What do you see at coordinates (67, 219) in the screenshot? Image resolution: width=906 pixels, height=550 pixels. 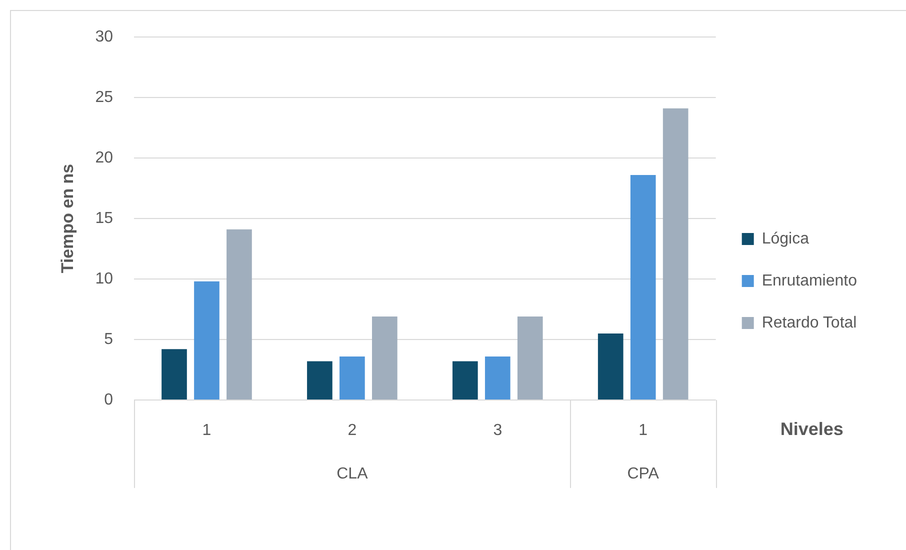 I see `y-axis-title: Tiempo en ns` at bounding box center [67, 219].